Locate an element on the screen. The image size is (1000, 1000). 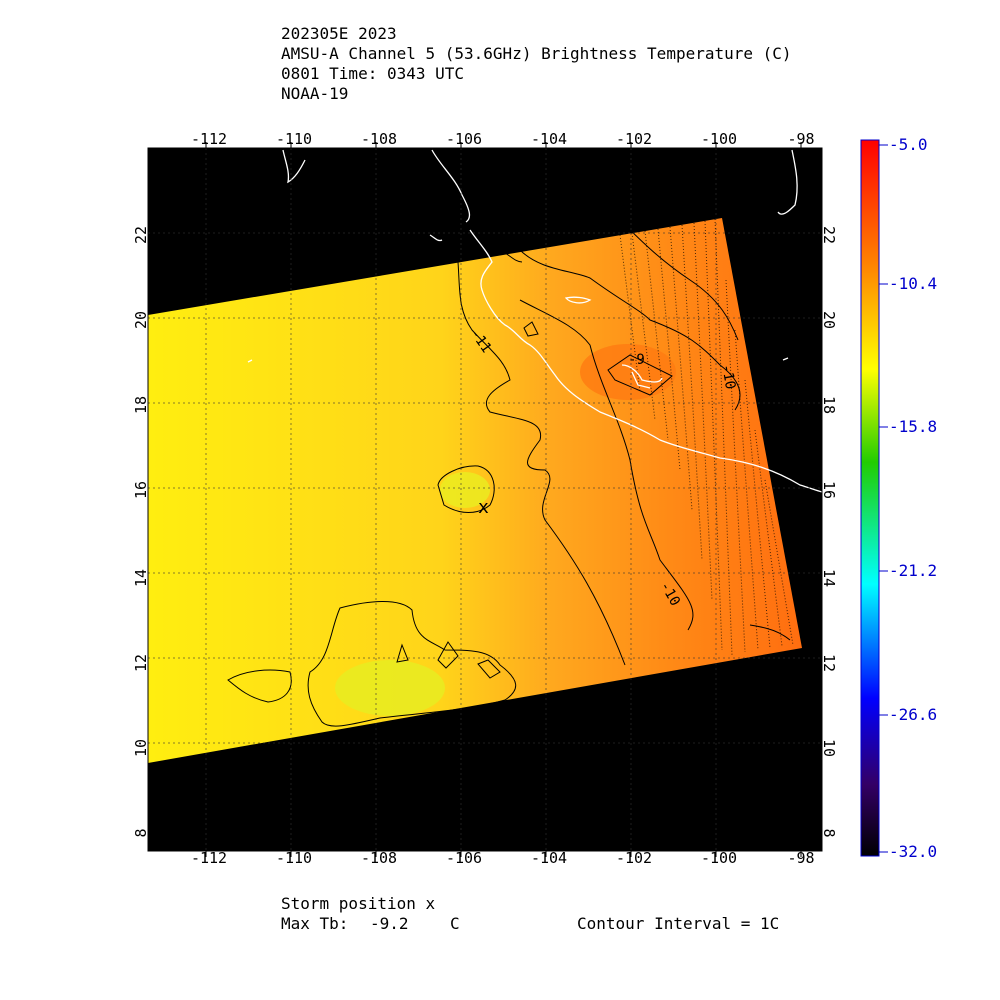
lon-labels-bottom: -112 -110 -108 -106 -104 -102 -100 -98 is located at coordinates (503, 858).